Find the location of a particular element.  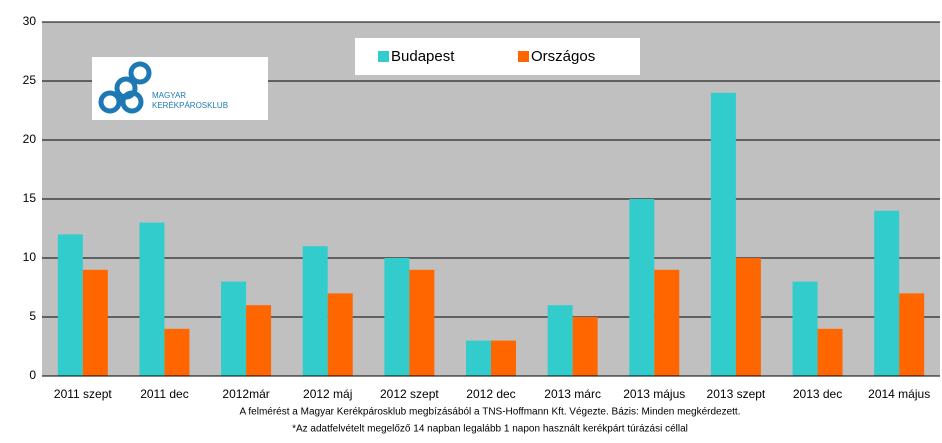

logo-text: MAGYAR is located at coordinates (169, 95).